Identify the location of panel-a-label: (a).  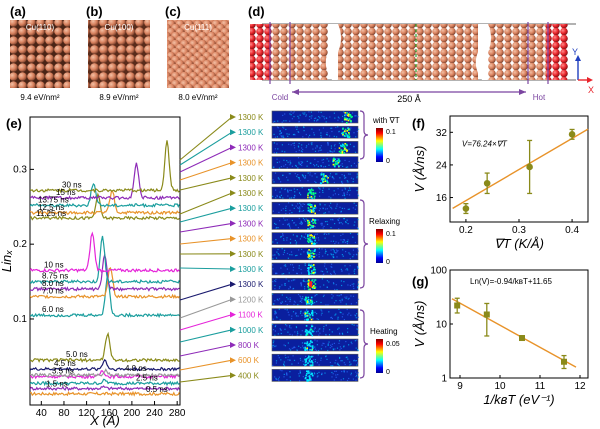
(18, 11).